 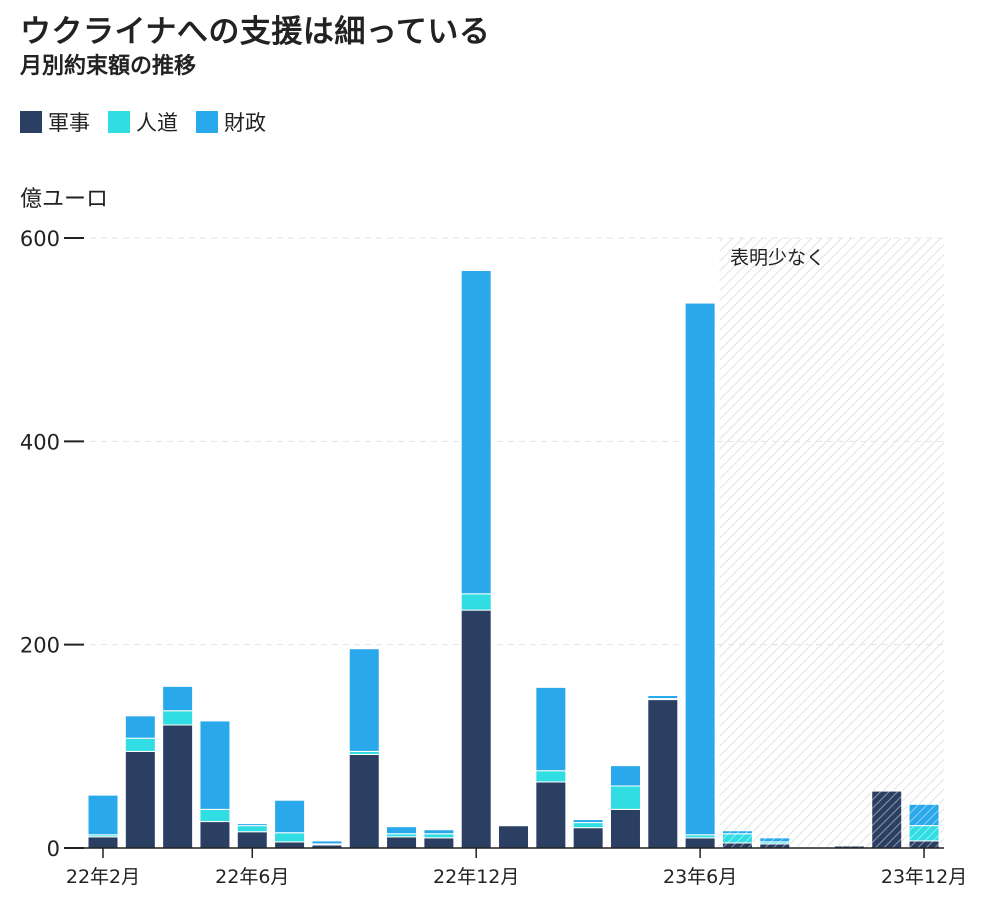 What do you see at coordinates (31, 122) in the screenshot?
I see `legend-swatch-military` at bounding box center [31, 122].